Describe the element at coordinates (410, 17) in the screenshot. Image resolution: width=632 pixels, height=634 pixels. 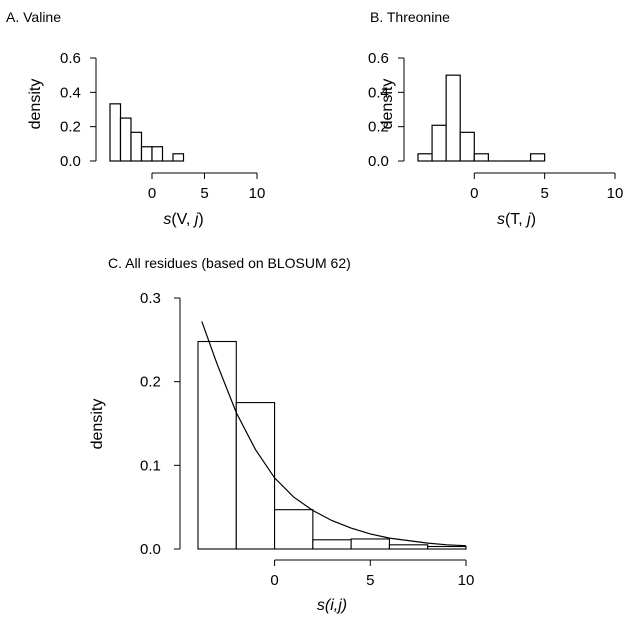
I see `panel-title: B. Threonine` at that location.